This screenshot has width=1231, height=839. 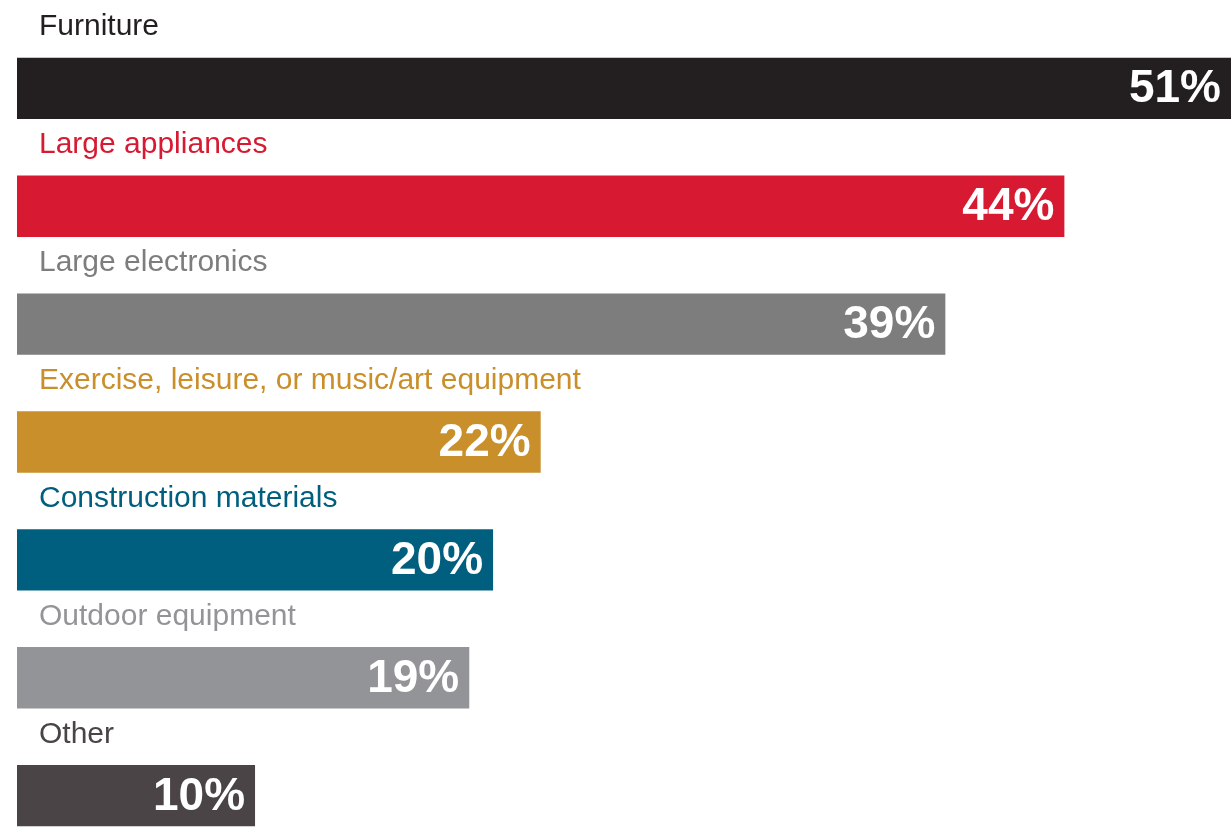 I want to click on data-label: 10%, so click(x=199, y=793).